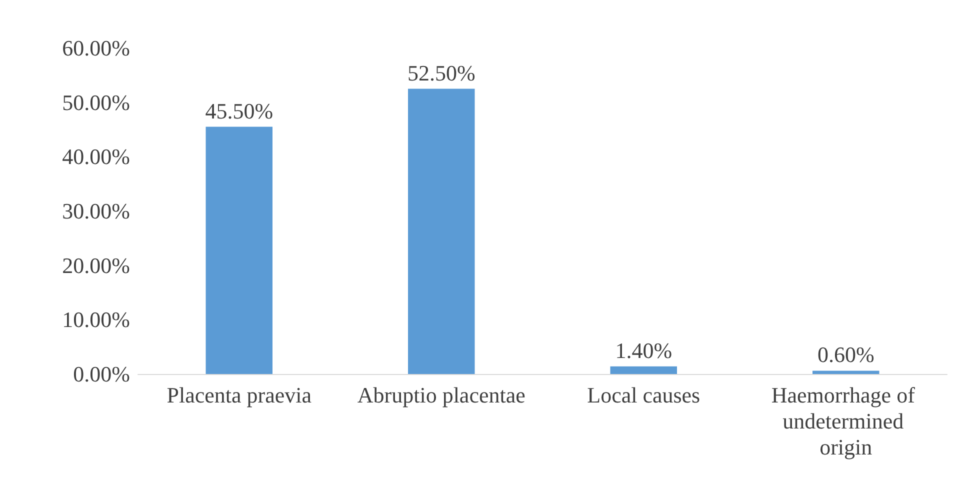 The height and width of the screenshot is (500, 975). I want to click on x-tick-label: Abruptio placentae, so click(441, 395).